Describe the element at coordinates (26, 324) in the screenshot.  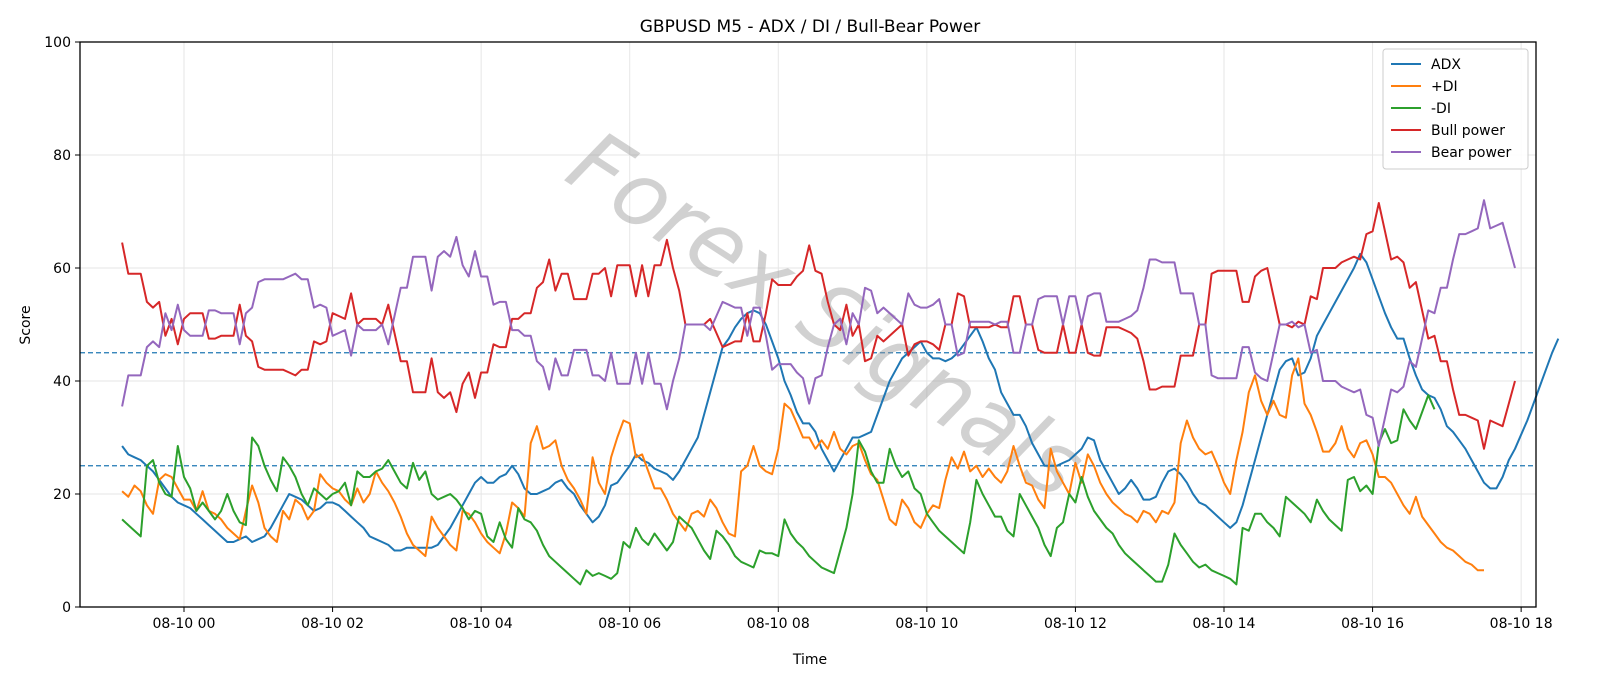
I see `y-axis-label: Score` at that location.